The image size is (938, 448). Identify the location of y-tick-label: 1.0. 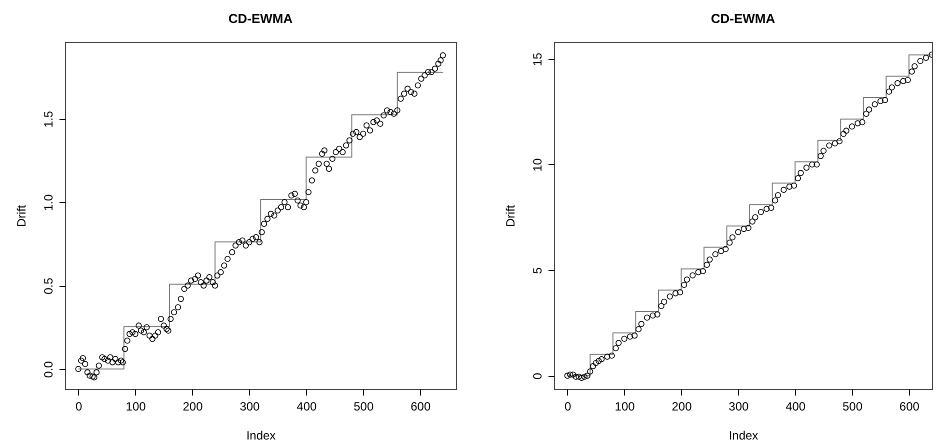
(49, 202).